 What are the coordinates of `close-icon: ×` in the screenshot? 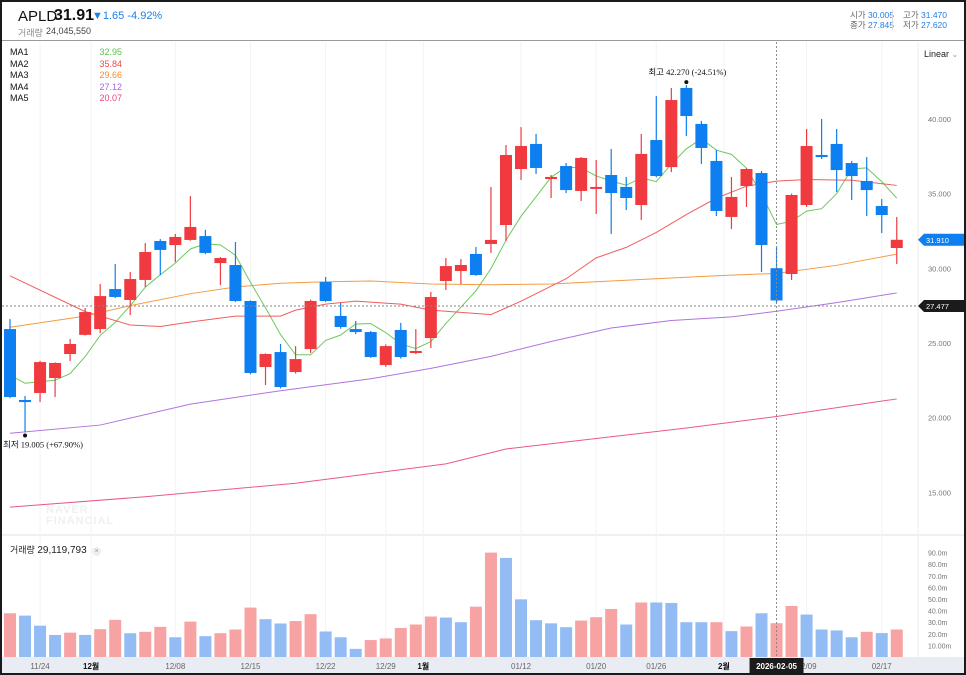 It's located at (97, 551).